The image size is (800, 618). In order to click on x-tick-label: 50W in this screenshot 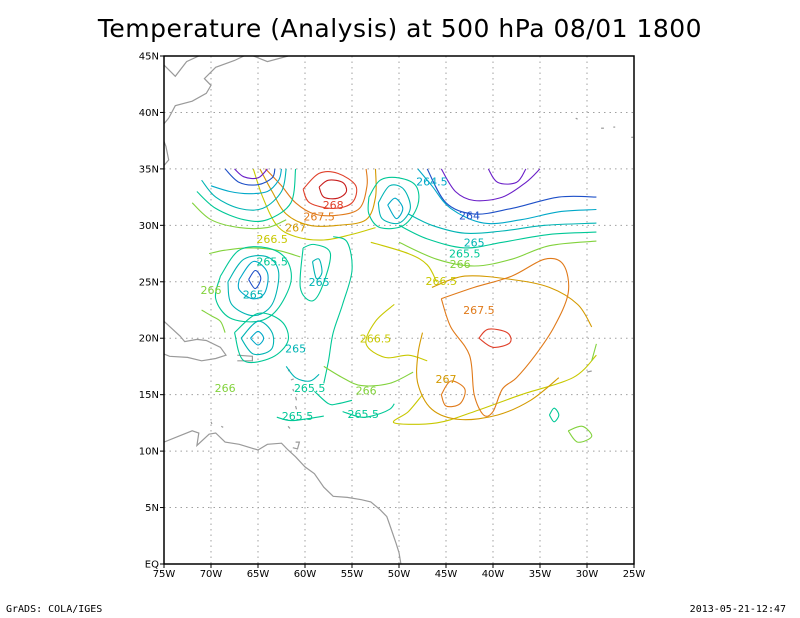, I will do `click(399, 574)`.